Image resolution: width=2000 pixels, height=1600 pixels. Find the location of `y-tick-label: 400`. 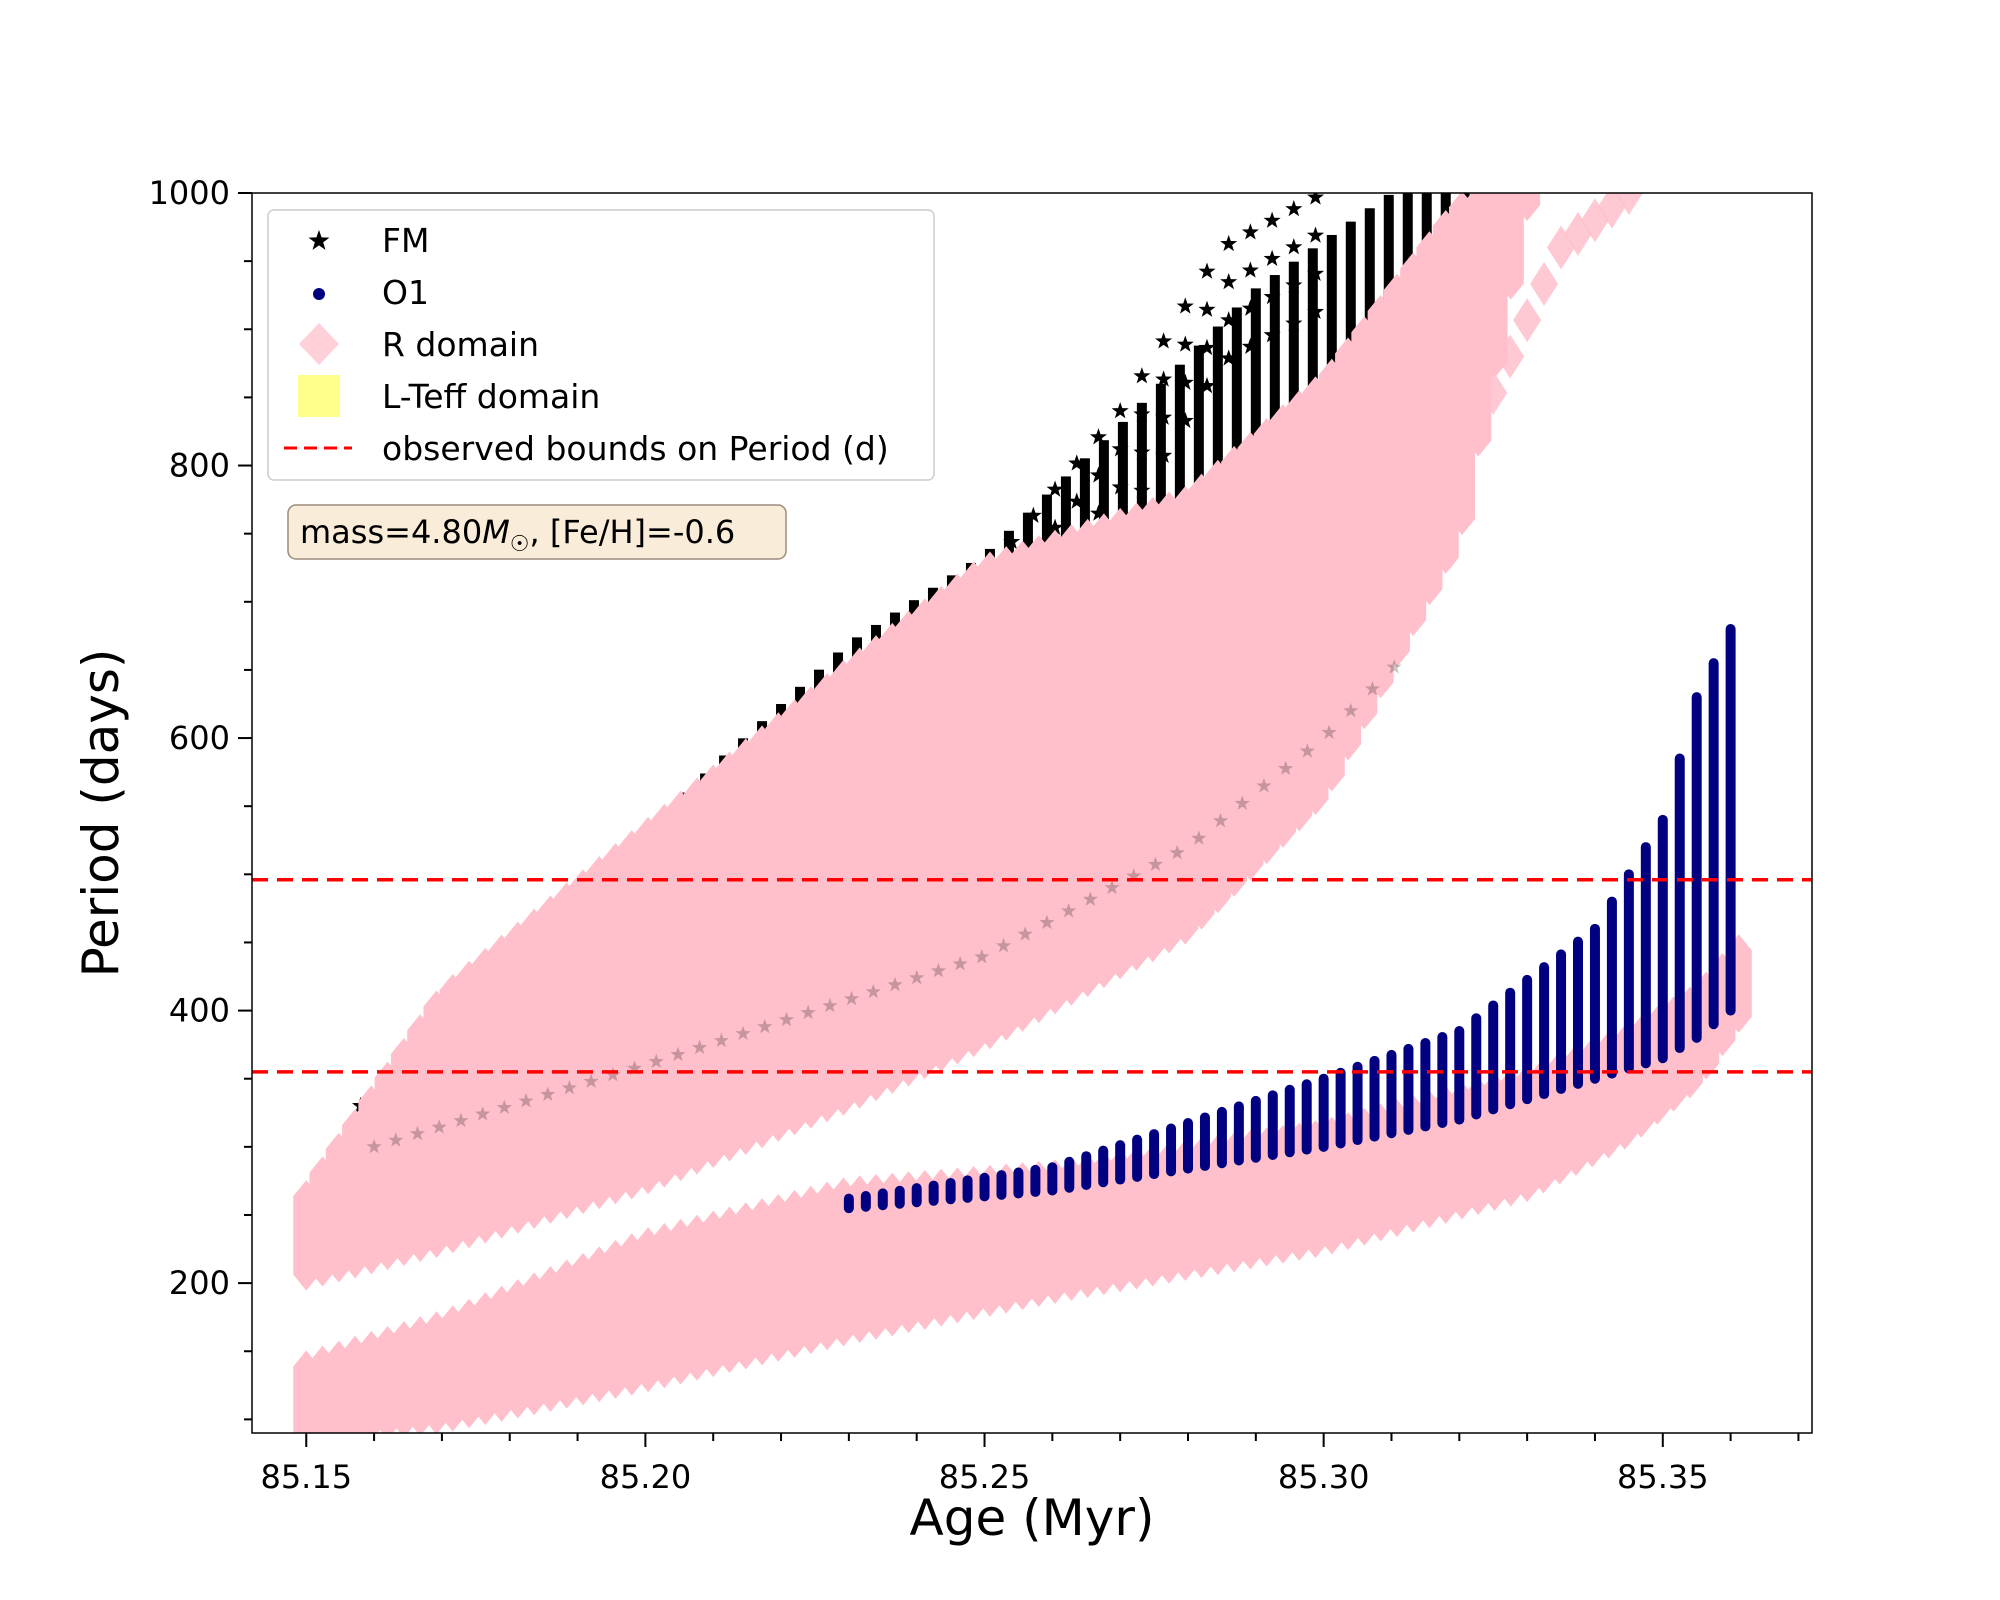

y-tick-label: 400 is located at coordinates (199, 1011).